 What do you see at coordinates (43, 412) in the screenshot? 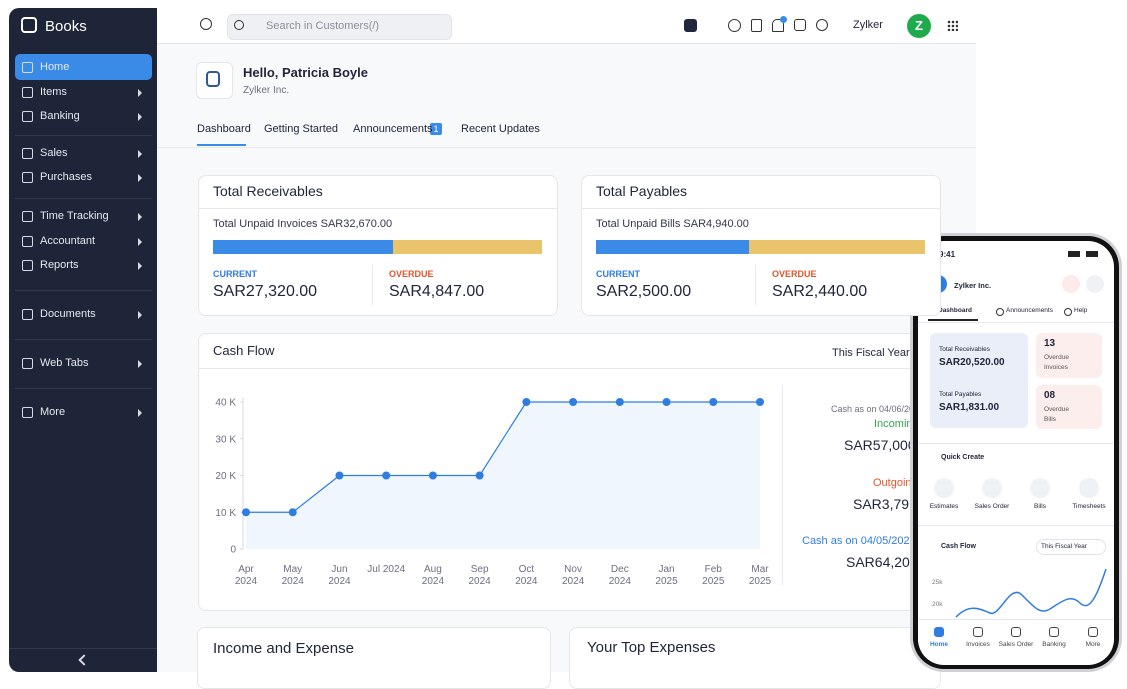
I see `sidebar-item: More` at bounding box center [43, 412].